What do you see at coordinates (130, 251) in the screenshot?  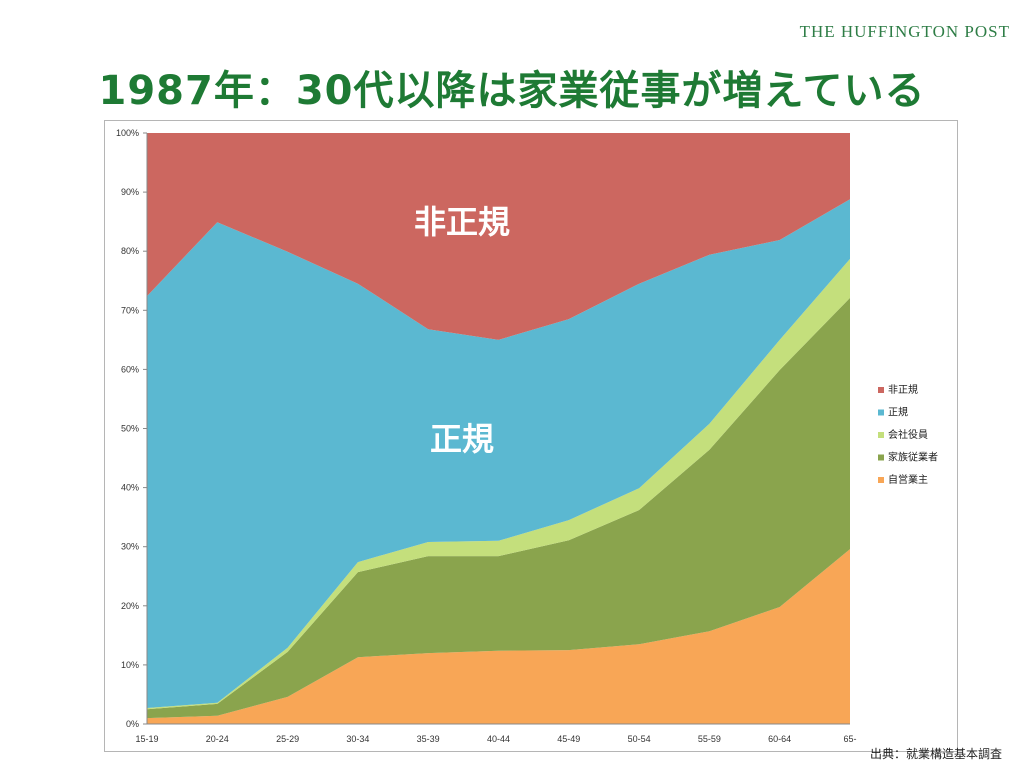 I see `y-tick-label: 80%` at bounding box center [130, 251].